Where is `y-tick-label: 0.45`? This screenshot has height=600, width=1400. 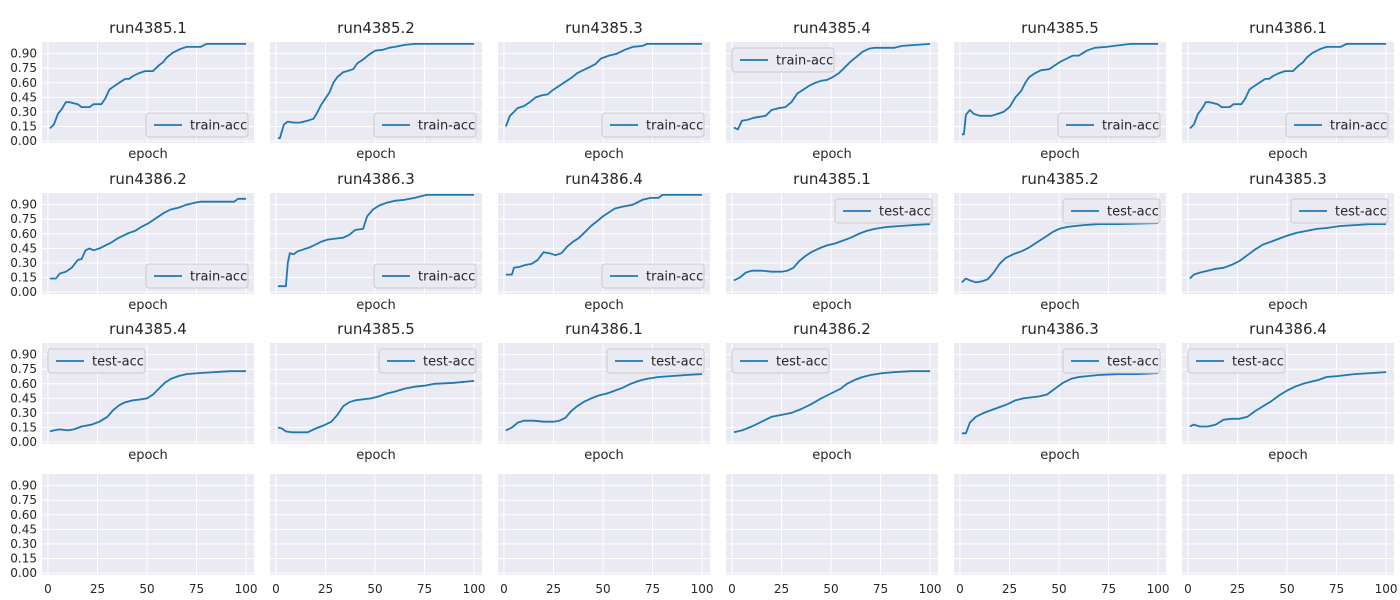
y-tick-label: 0.45 is located at coordinates (23, 97).